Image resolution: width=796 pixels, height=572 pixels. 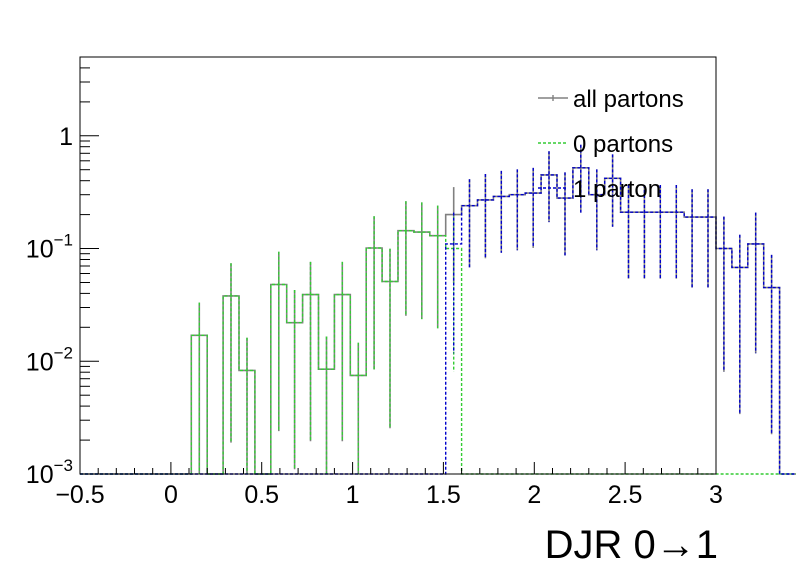 What do you see at coordinates (66, 137) in the screenshot?
I see `y-tick-label: 1` at bounding box center [66, 137].